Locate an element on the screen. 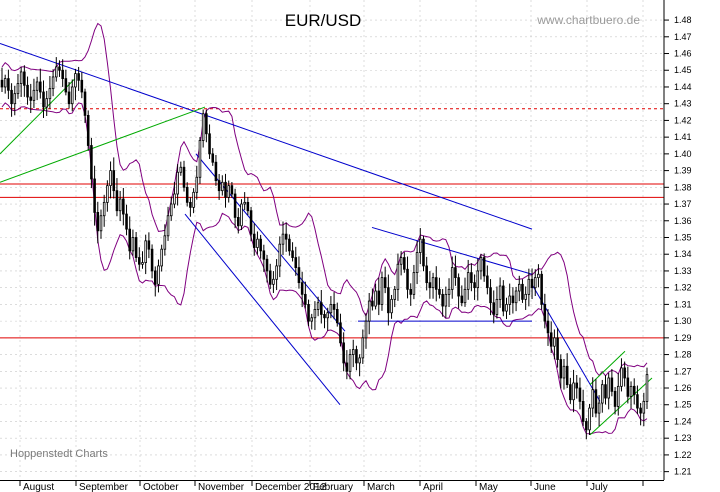 This screenshot has height=492, width=720. y-tick-label: 1.29 is located at coordinates (683, 338).